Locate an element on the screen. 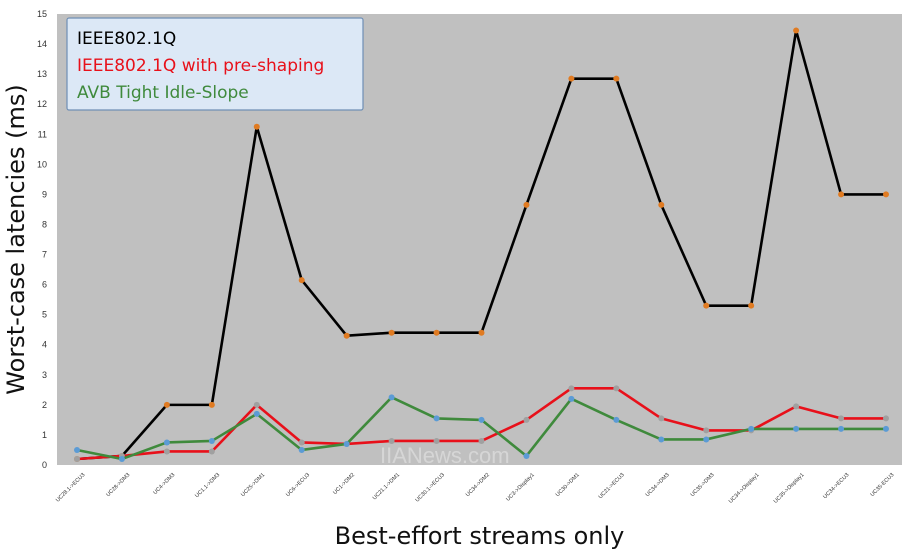 This screenshot has width=923, height=555. y-tick-label: 8 is located at coordinates (44, 224).